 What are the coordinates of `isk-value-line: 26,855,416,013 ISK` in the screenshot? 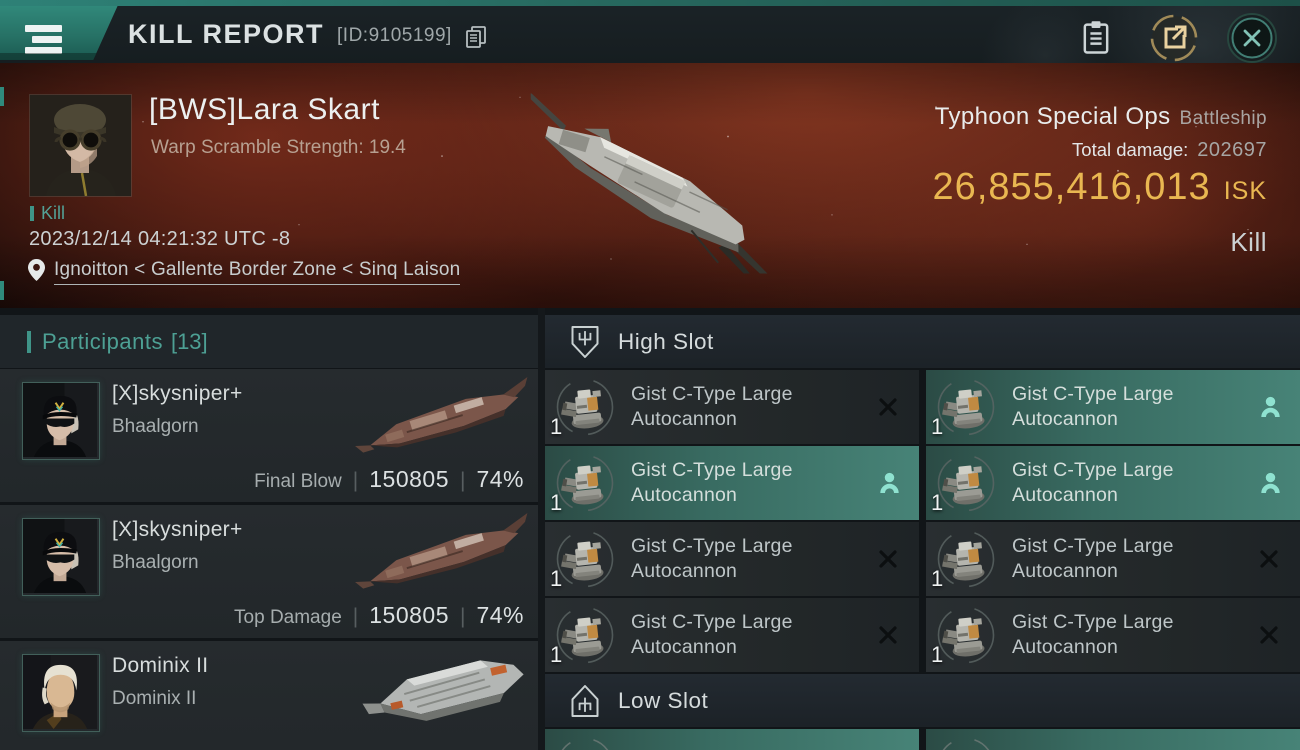 It's located at (1100, 187).